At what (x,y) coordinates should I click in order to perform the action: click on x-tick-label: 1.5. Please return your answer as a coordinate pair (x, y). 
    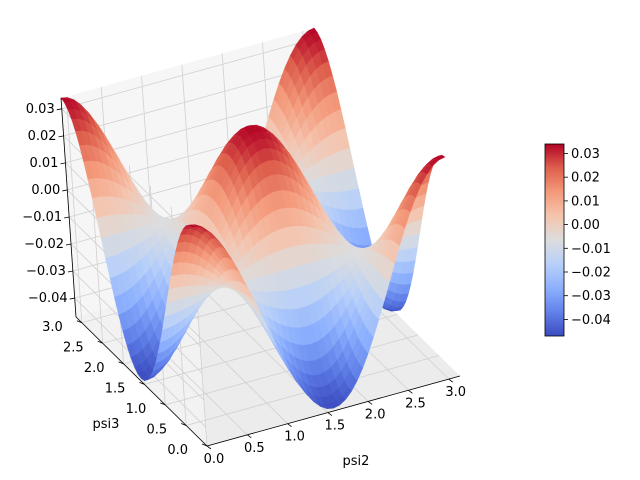
    Looking at the image, I should click on (335, 426).